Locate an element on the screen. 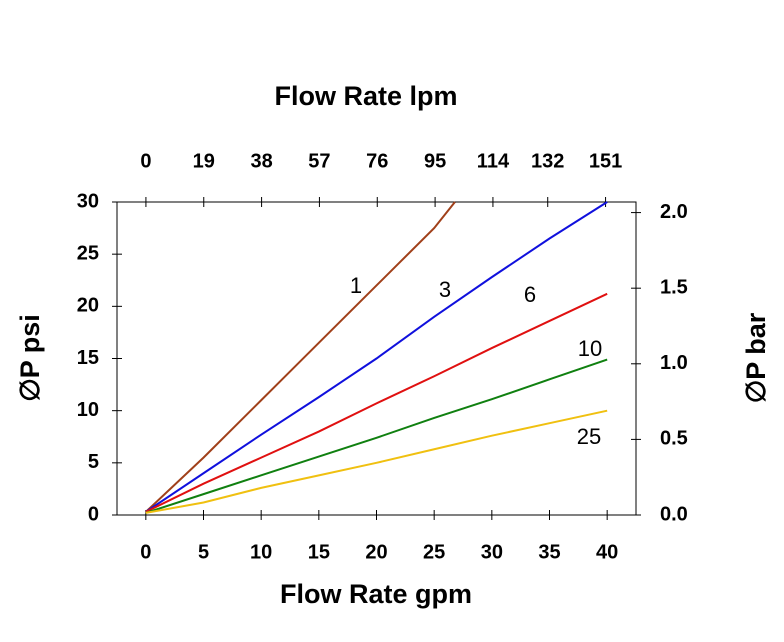 This screenshot has height=642, width=784. y2-tick-label: 2.0 is located at coordinates (674, 212).